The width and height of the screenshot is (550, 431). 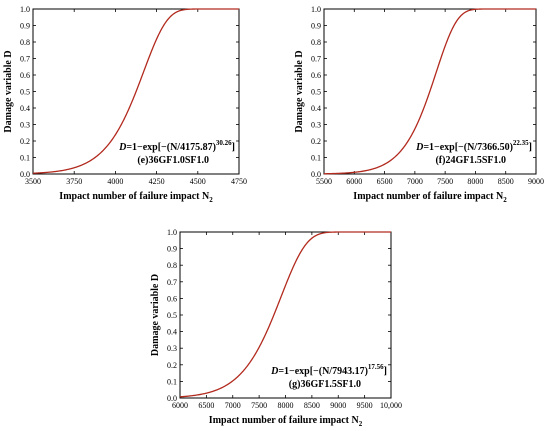 What do you see at coordinates (74, 181) in the screenshot?
I see `x-tick-label: 3750` at bounding box center [74, 181].